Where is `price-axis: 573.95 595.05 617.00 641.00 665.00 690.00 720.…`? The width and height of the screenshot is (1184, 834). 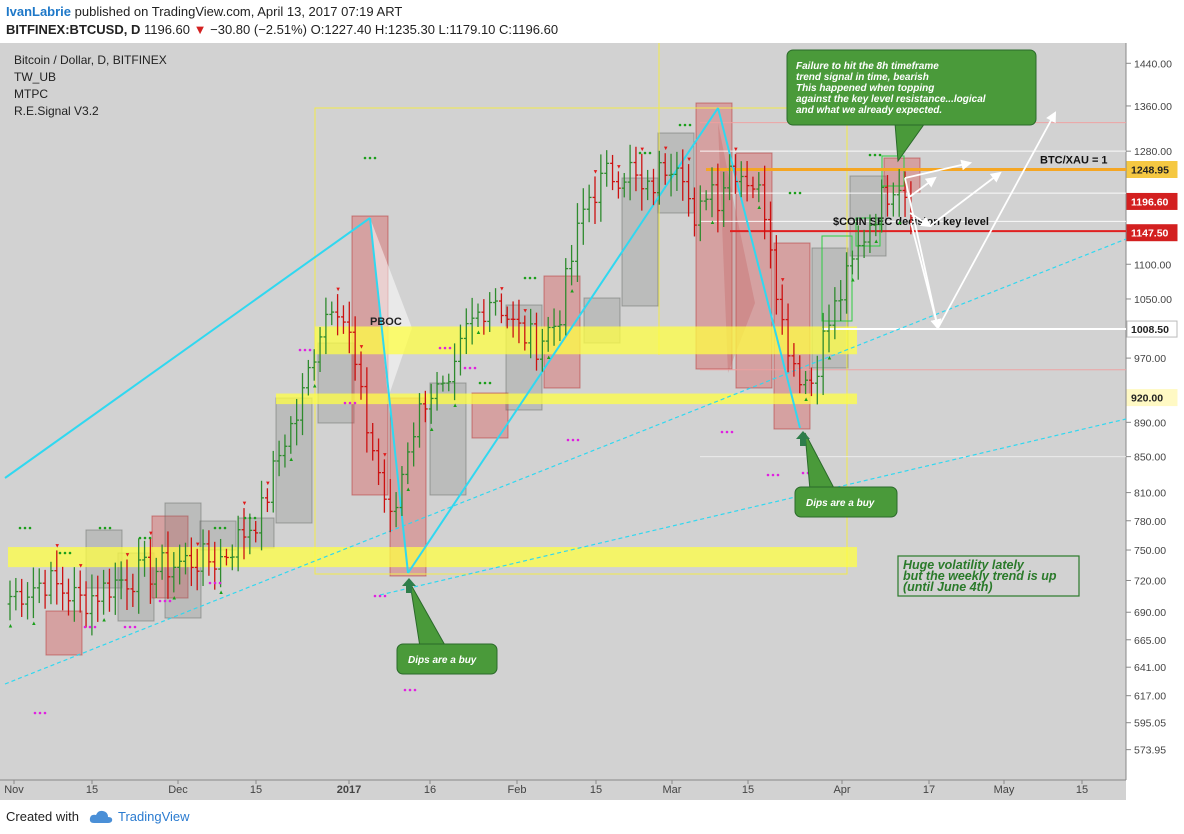 price-axis: 573.95 595.05 617.00 641.00 665.00 690.00 720.… is located at coordinates (1149, 407).